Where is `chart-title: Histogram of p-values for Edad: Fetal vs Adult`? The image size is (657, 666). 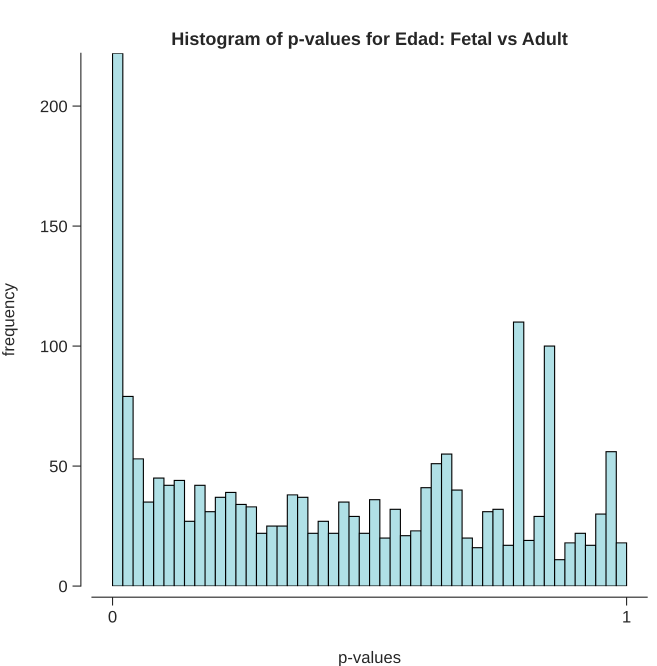 chart-title: Histogram of p-values for Edad: Fetal vs Adult is located at coordinates (370, 40).